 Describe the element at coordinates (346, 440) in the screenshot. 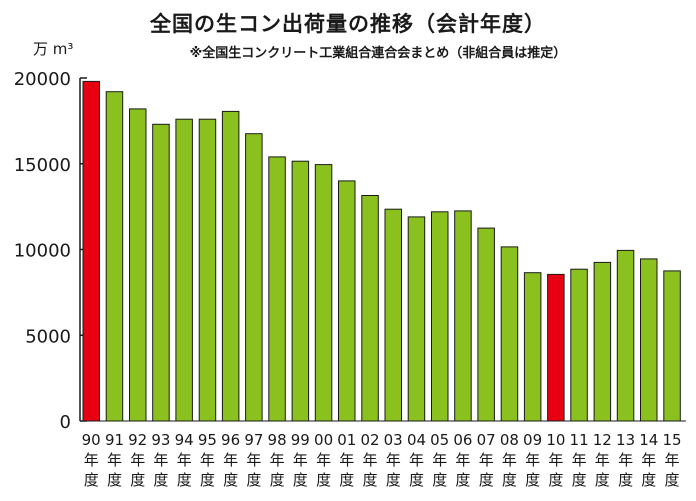

I see `x-tick-label: 01` at that location.